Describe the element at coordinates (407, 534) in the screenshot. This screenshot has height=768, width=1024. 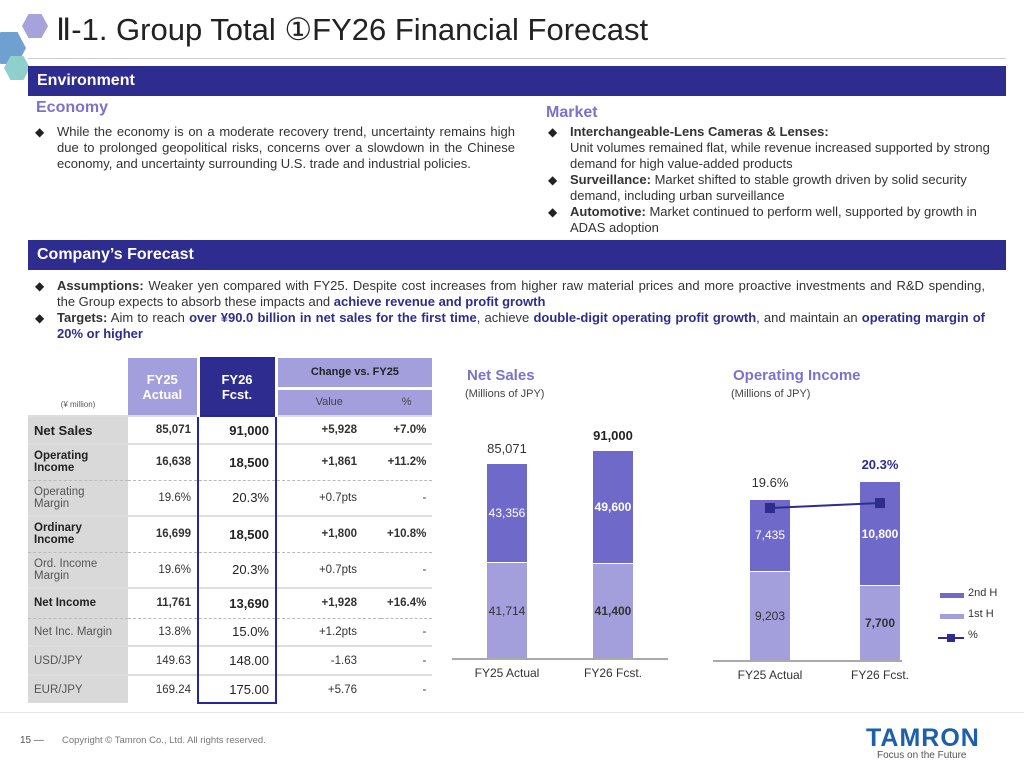
I see `change-pct: +10.8%` at that location.